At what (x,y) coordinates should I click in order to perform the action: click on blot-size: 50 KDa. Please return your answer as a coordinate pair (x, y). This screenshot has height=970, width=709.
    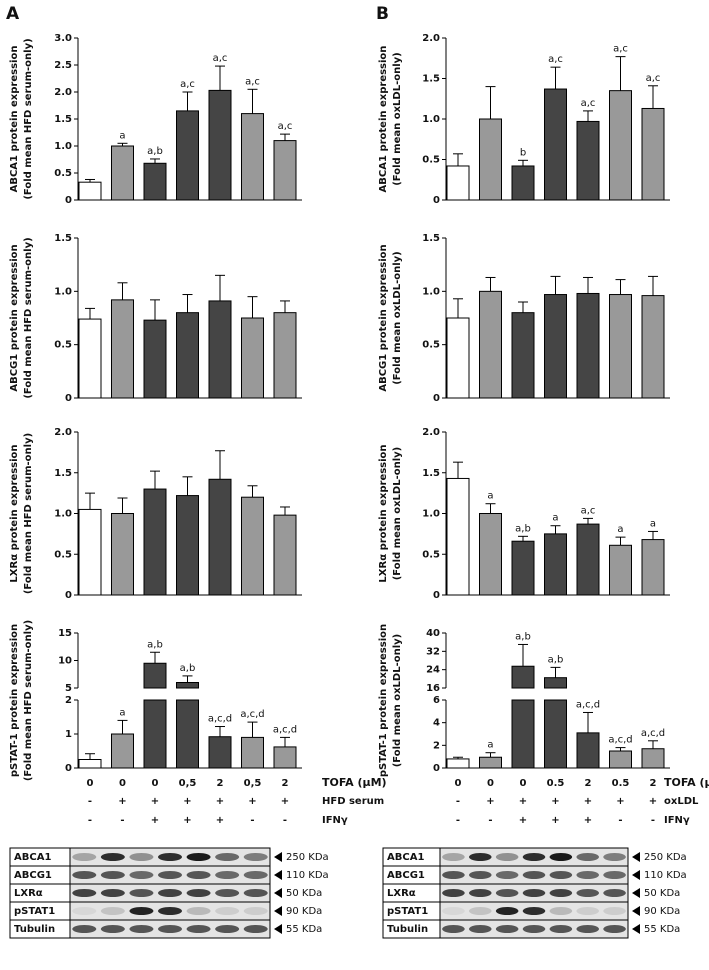
    Looking at the image, I should click on (304, 893).